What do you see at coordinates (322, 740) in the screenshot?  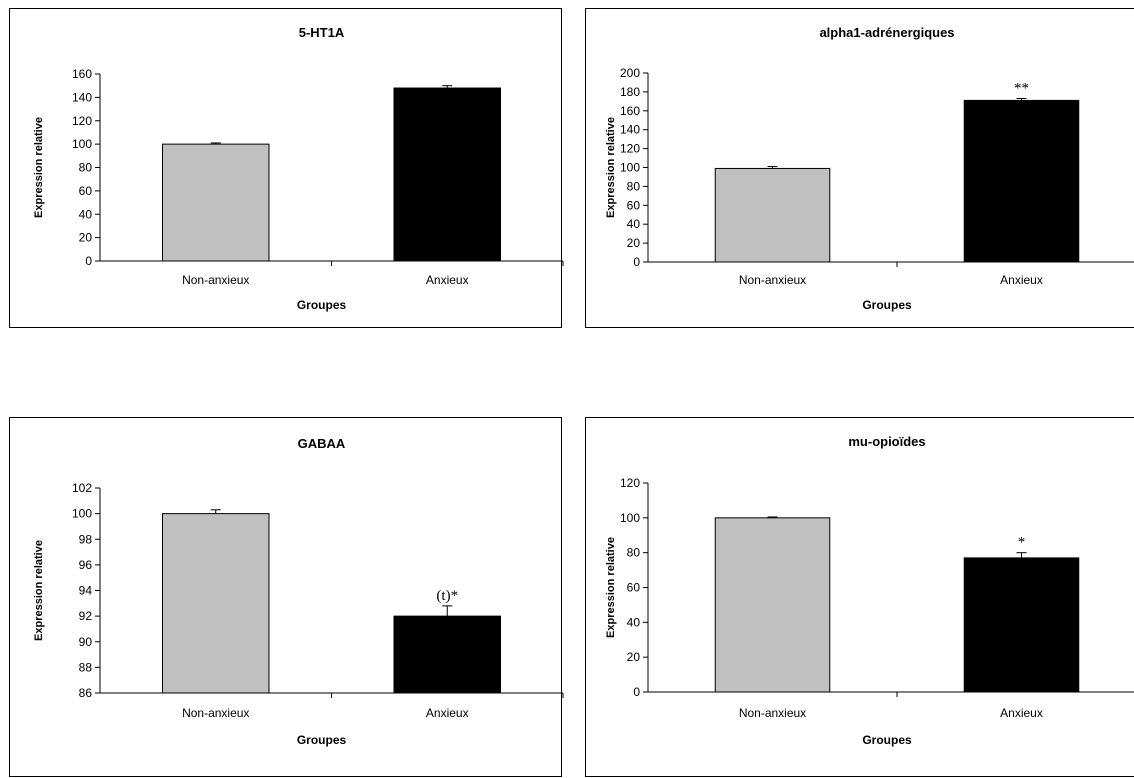 I see `x-axis-title-3: Groupes` at bounding box center [322, 740].